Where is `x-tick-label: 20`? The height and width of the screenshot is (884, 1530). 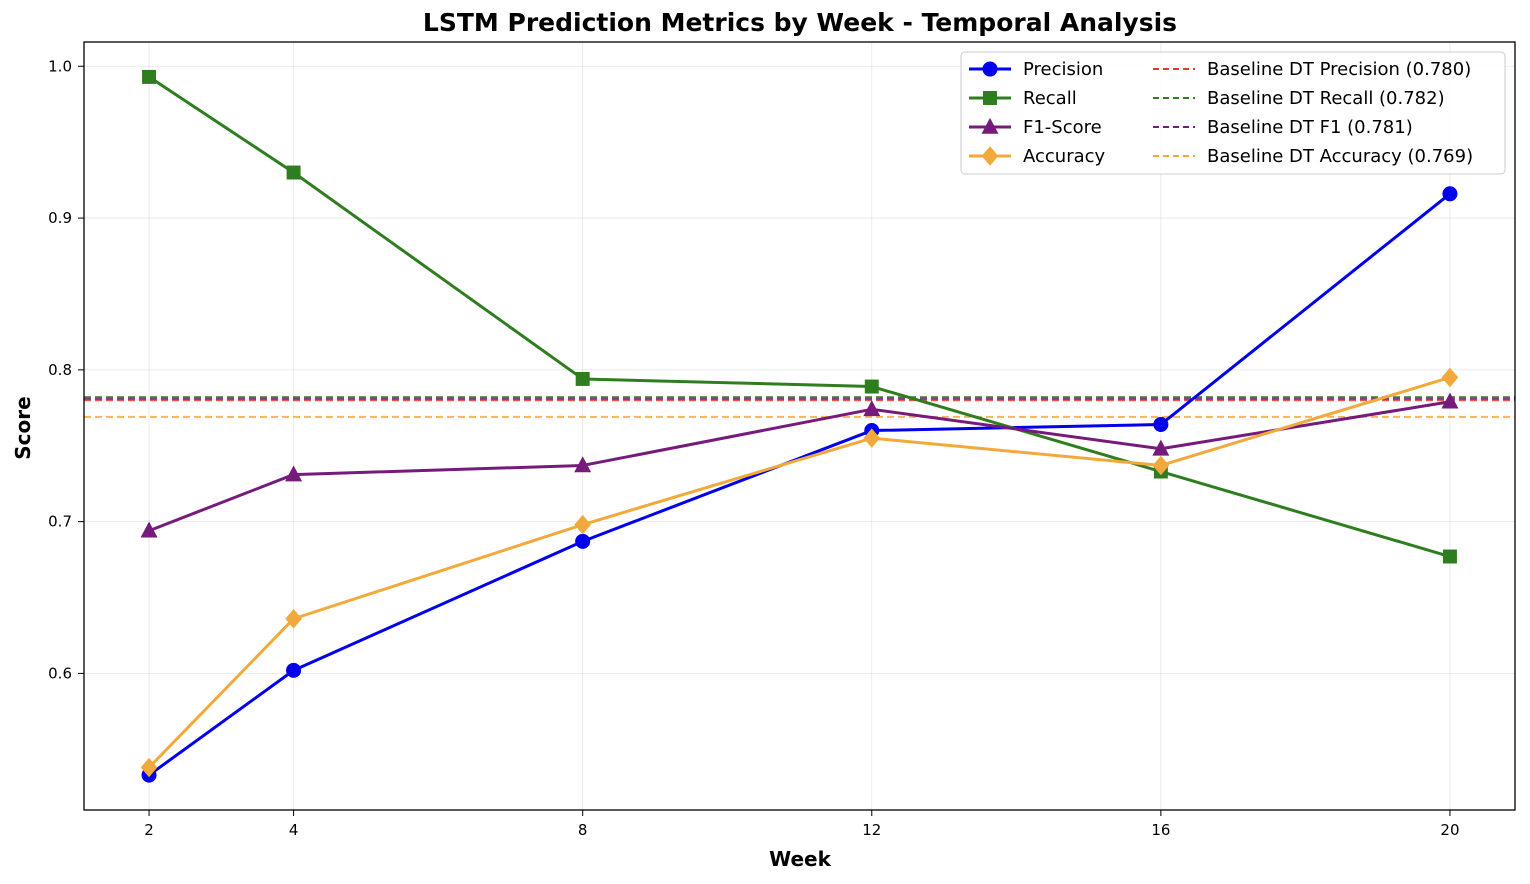 x-tick-label: 20 is located at coordinates (1449, 830).